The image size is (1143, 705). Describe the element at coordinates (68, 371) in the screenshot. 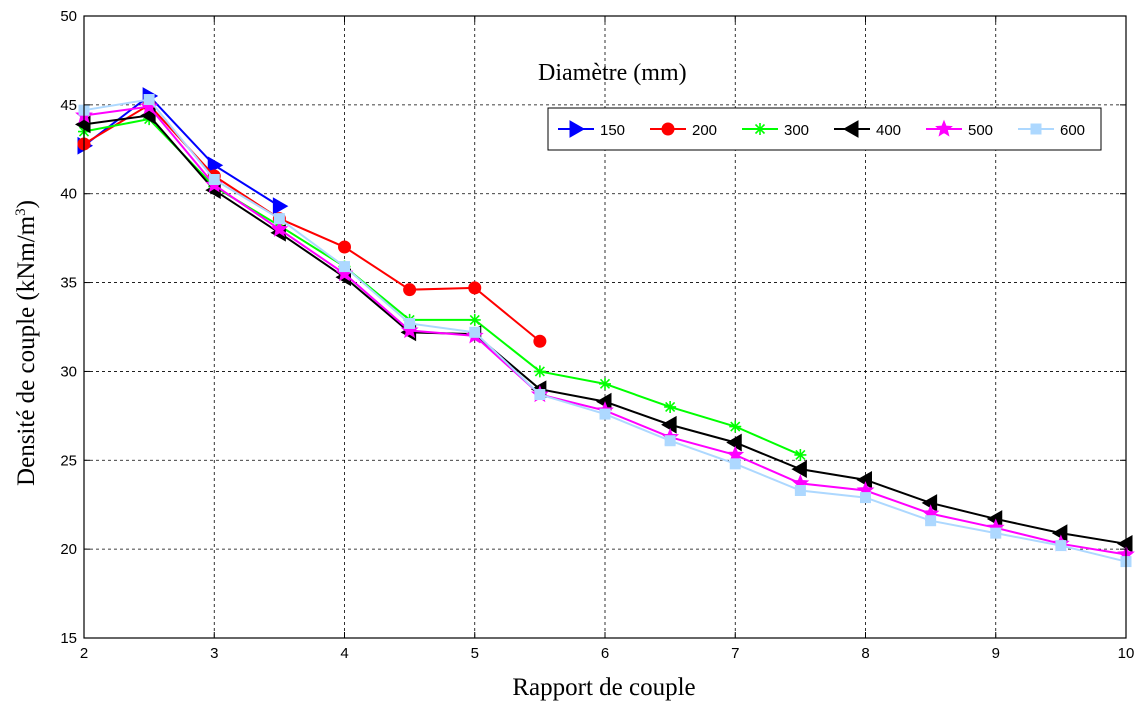

I see `y-tick-label: 30` at that location.